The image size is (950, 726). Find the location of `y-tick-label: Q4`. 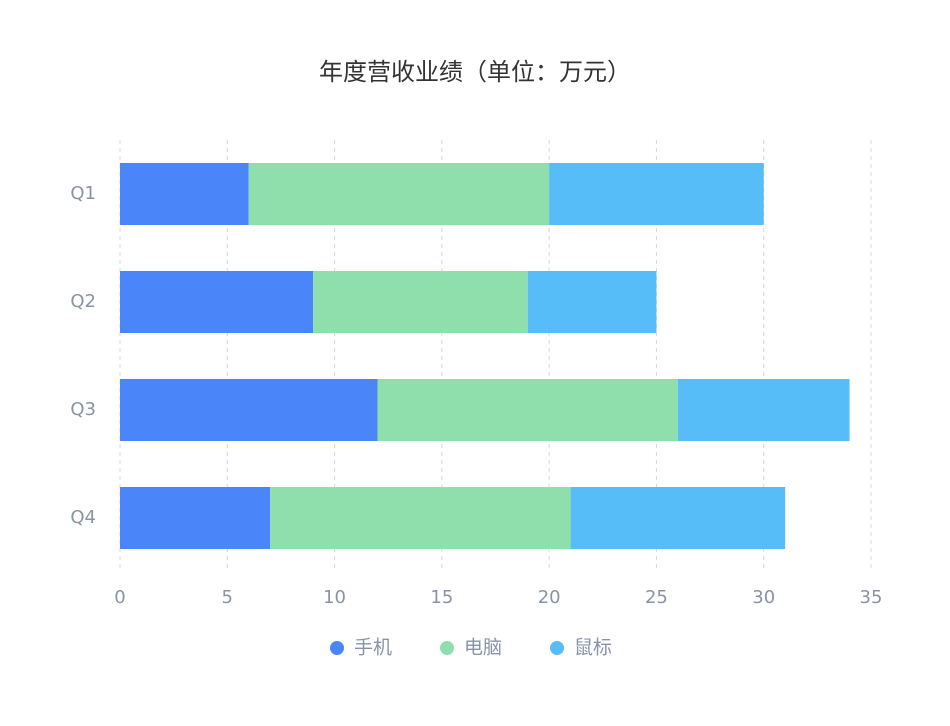

y-tick-label: Q4 is located at coordinates (83, 517).